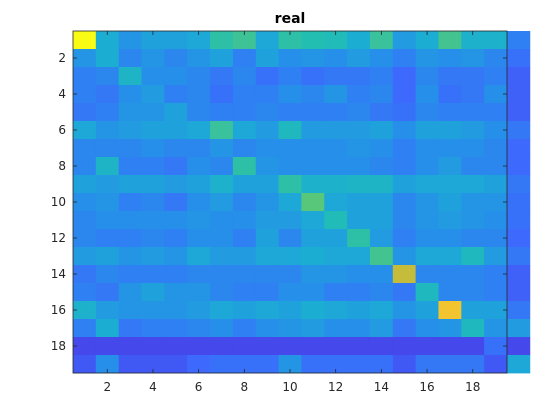 Image resolution: width=560 pixels, height=420 pixels. Describe the element at coordinates (290, 19) in the screenshot. I see `chart-title: real` at that location.